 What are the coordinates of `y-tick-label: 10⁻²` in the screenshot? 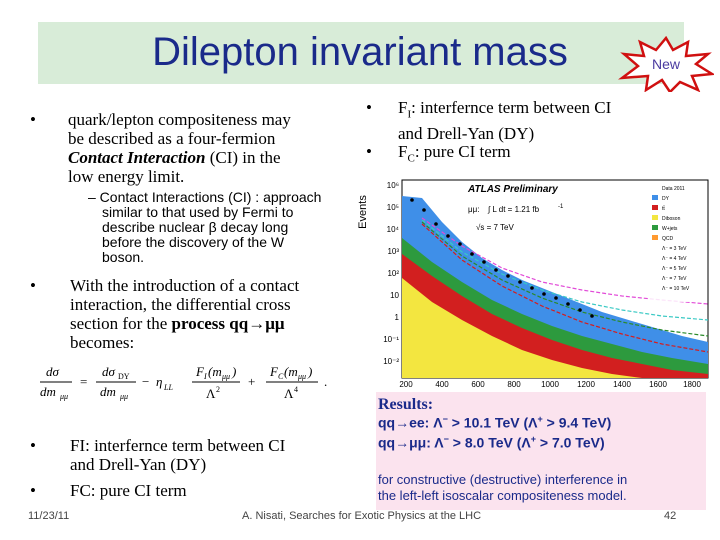 It's located at (391, 361).